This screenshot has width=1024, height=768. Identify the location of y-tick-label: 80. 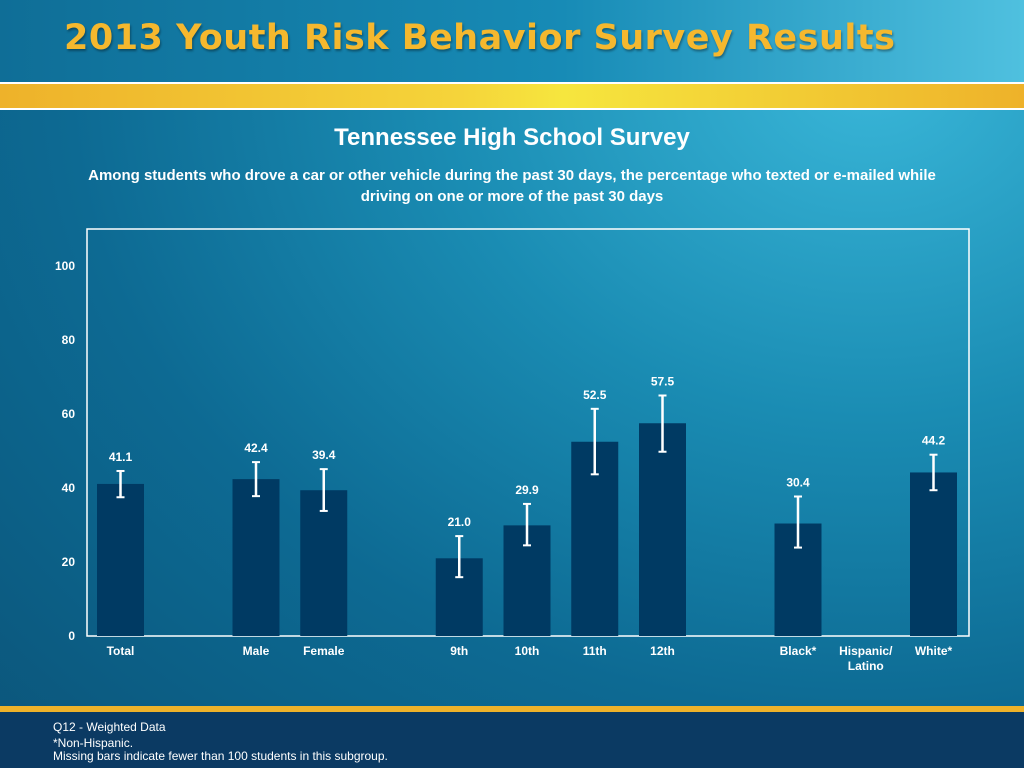
(69, 340).